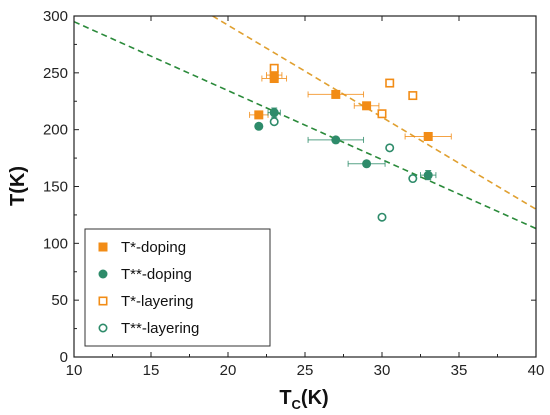 The image size is (550, 415). I want to click on legend-marker-T*-layering, so click(103, 301).